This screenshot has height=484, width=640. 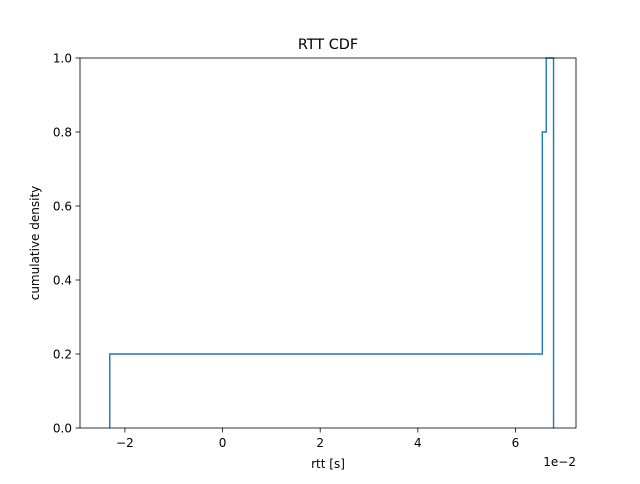 I want to click on x-tick-label: 4, so click(x=418, y=443).